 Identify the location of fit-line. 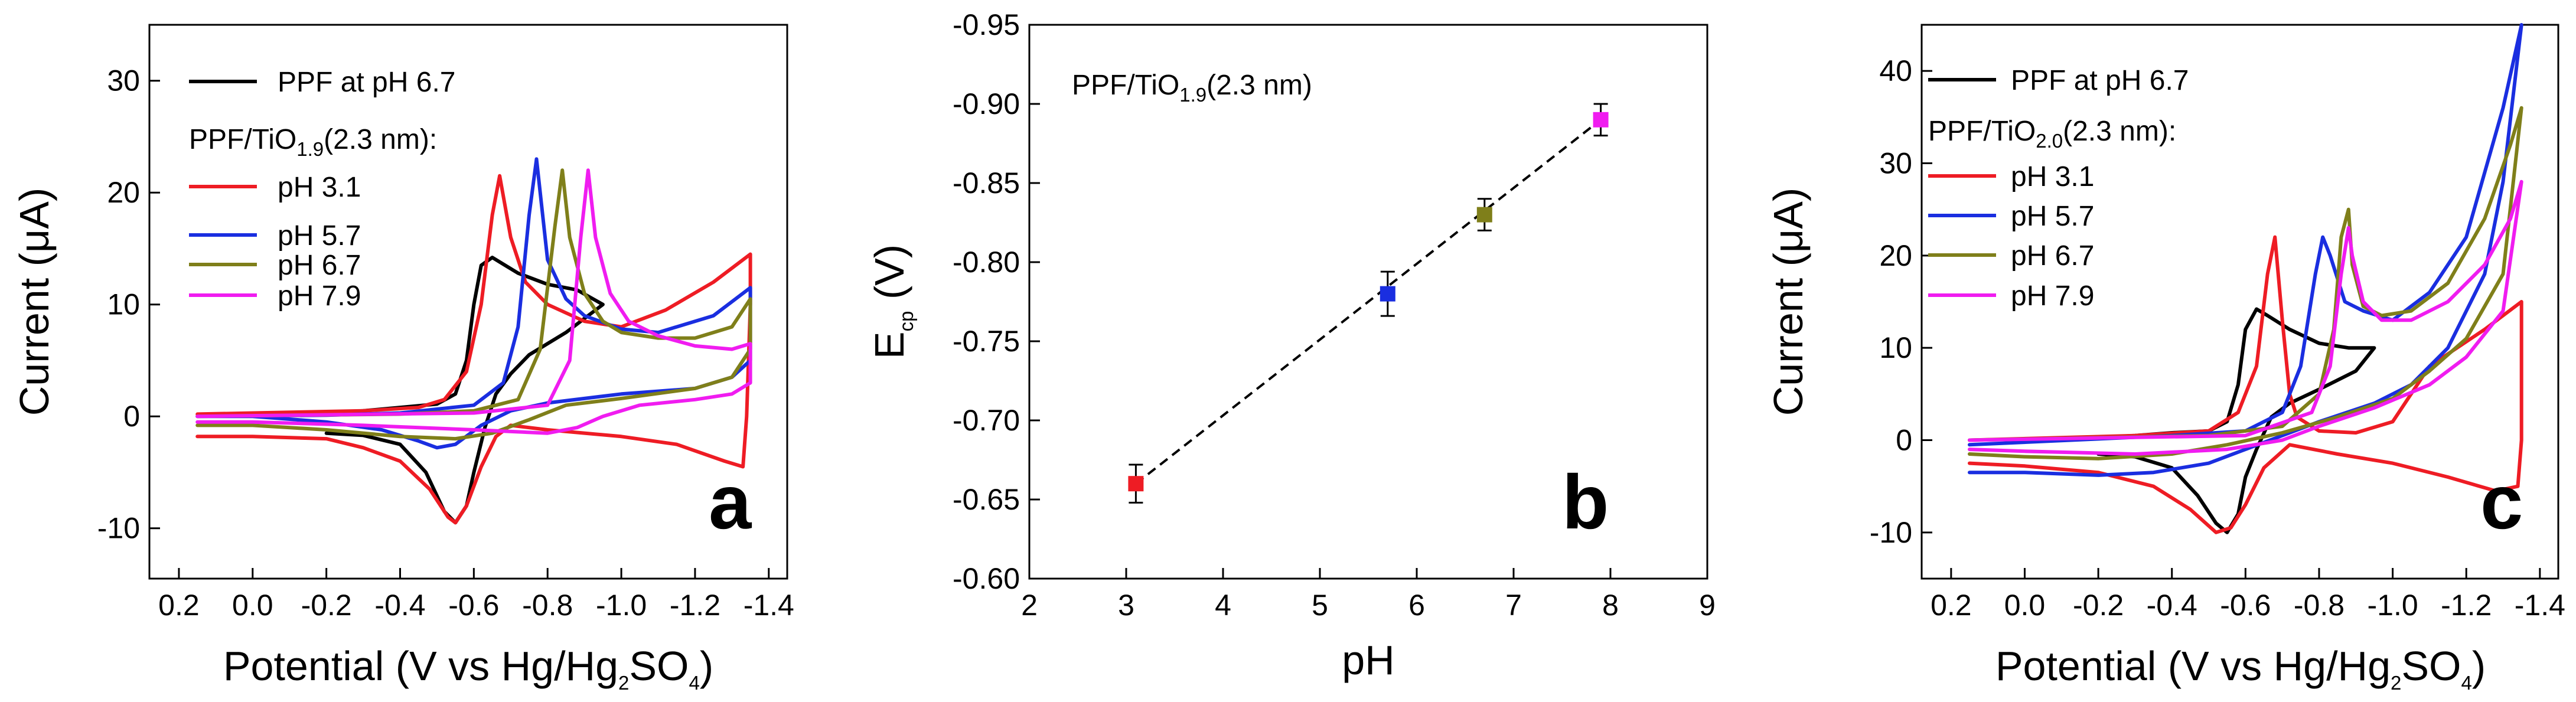
(1368, 302).